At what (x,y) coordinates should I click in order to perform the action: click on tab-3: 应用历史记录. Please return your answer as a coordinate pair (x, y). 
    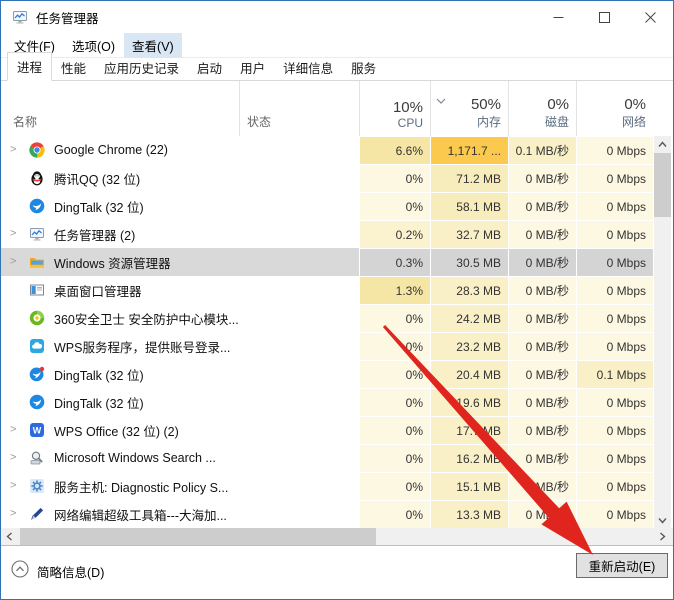
    Looking at the image, I should click on (142, 69).